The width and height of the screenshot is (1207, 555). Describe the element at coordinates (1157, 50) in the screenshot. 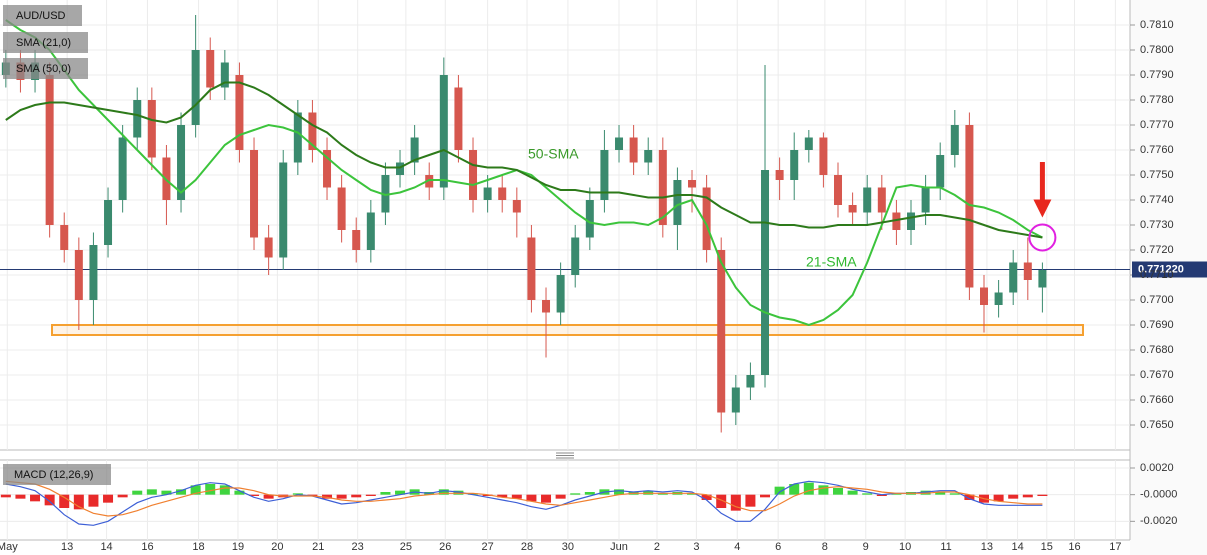

I see `y-tick-label: 0.7800` at that location.